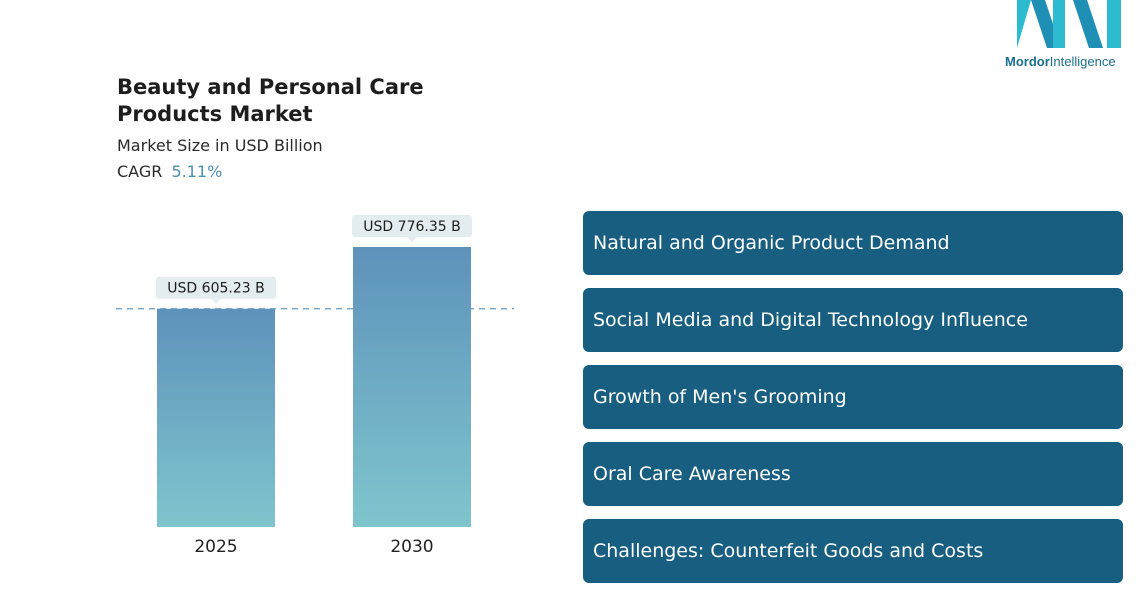 The width and height of the screenshot is (1140, 596). What do you see at coordinates (771, 243) in the screenshot?
I see `driver-label: Natural and Organic Product Demand` at bounding box center [771, 243].